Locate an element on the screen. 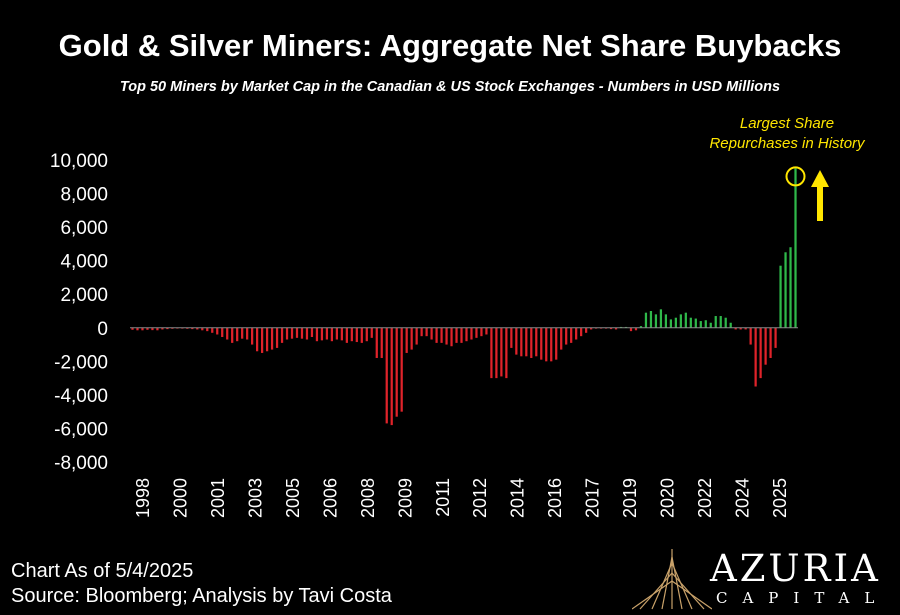 The width and height of the screenshot is (900, 615). y-tick-label: 2,000 is located at coordinates (84, 295).